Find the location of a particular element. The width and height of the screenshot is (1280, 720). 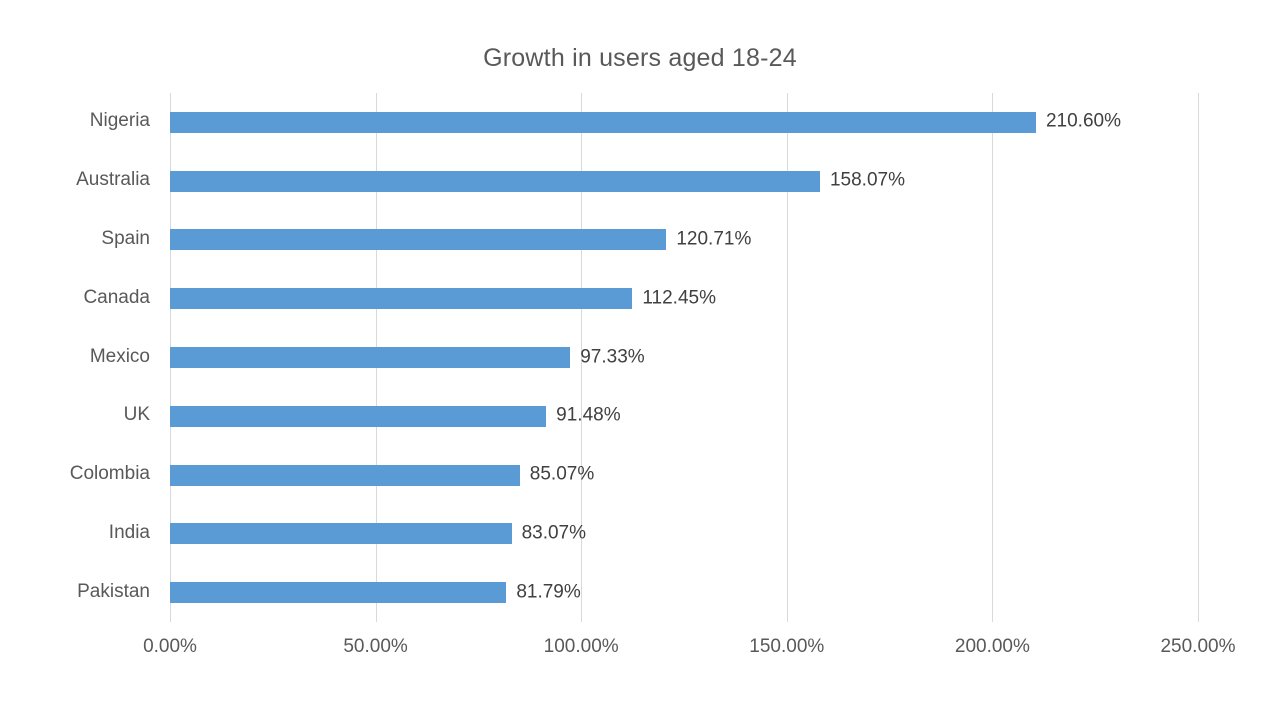

bar-value-label: 85.07% is located at coordinates (562, 474).